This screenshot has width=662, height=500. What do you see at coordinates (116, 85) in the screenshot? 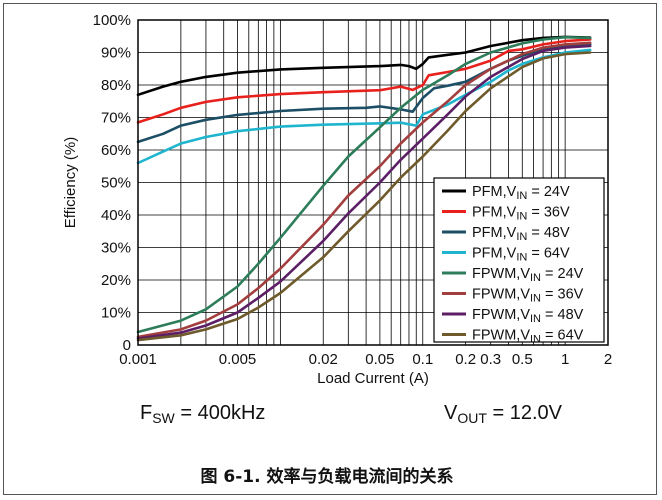
I see `y-tick-label: 80%` at bounding box center [116, 85].